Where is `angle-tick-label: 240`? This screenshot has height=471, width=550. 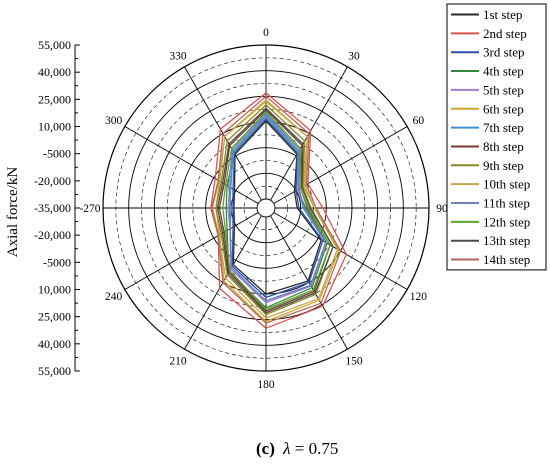
angle-tick-label: 240 is located at coordinates (114, 297).